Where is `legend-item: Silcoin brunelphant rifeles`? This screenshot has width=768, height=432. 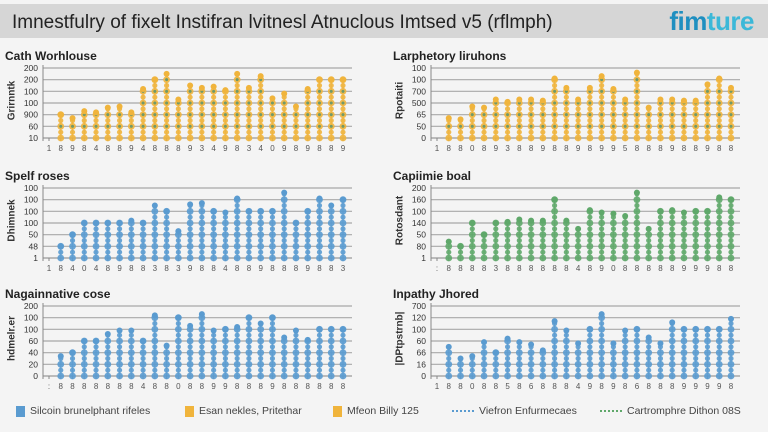 legend-item: Silcoin brunelphant rifeles is located at coordinates (83, 411).